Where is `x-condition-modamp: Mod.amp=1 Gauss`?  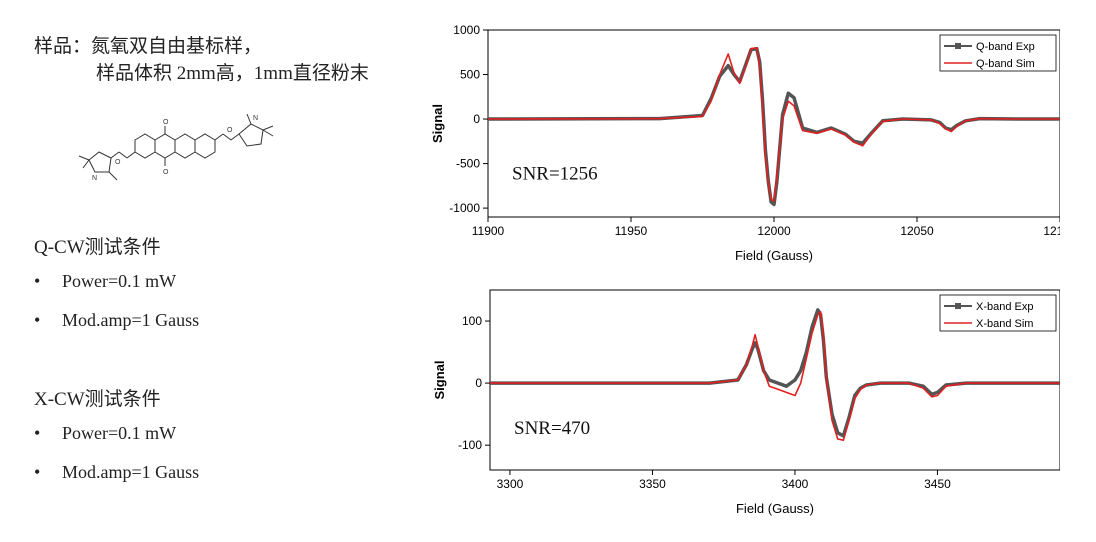
x-condition-modamp: Mod.amp=1 Gauss is located at coordinates (131, 472).